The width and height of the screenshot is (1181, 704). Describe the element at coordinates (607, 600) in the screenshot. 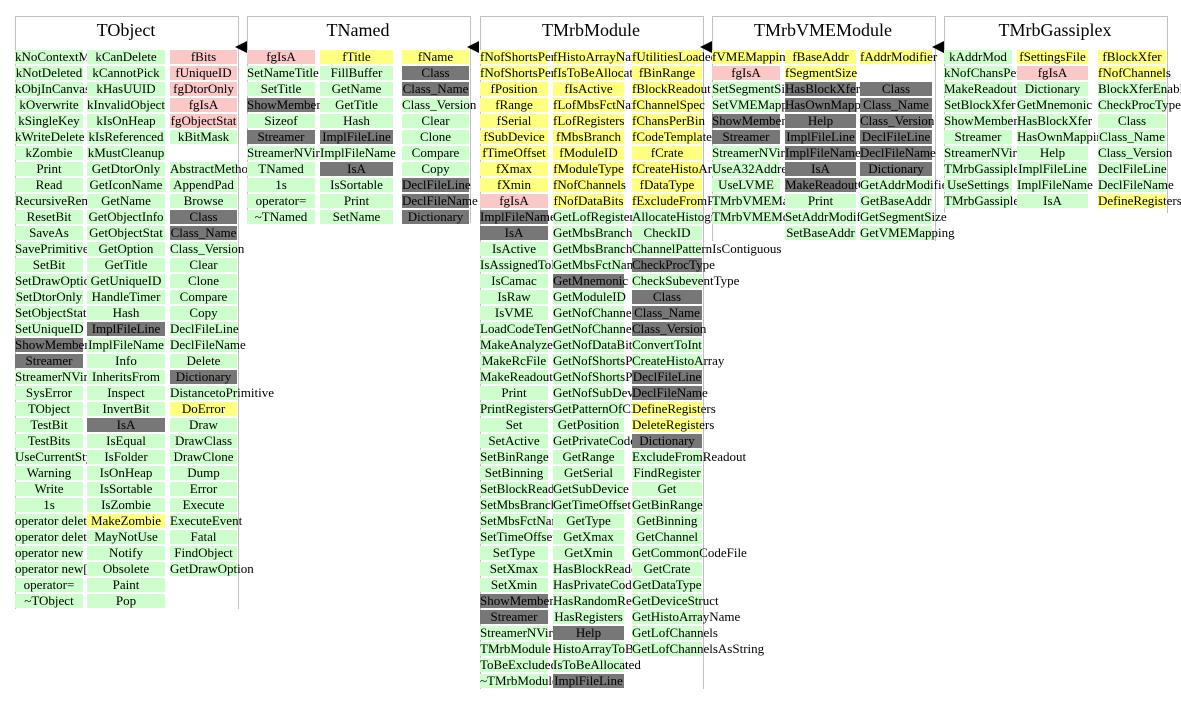

I see `member-cell: HasRandomReadout` at that location.